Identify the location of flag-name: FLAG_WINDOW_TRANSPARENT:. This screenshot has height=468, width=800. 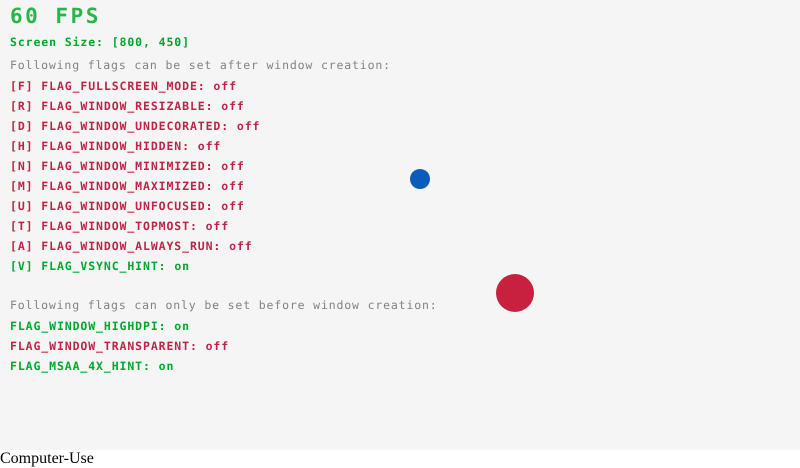
(108, 346).